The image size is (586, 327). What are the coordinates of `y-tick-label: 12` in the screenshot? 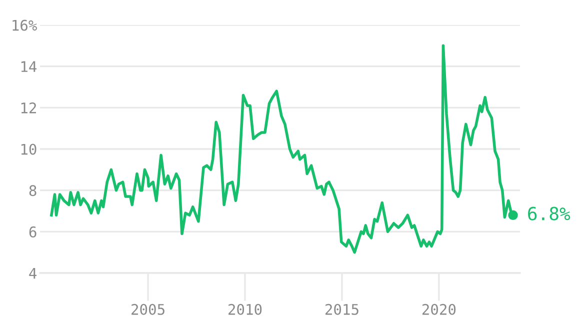 It's located at (28, 108).